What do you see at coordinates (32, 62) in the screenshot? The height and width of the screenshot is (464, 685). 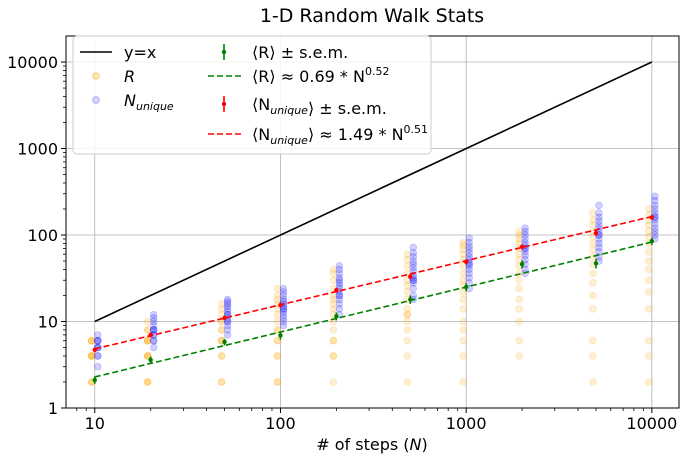 I see `y-tick-label: 10000` at bounding box center [32, 62].